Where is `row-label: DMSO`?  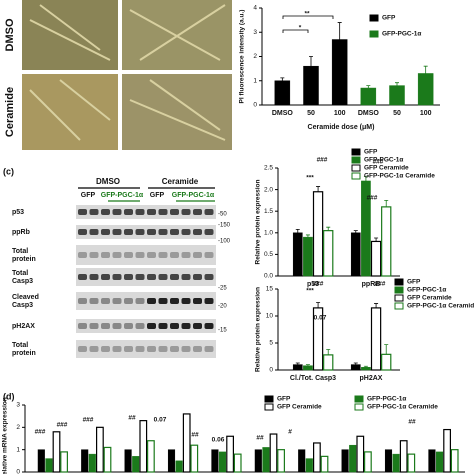 row-label: DMSO is located at coordinates (10, 34).